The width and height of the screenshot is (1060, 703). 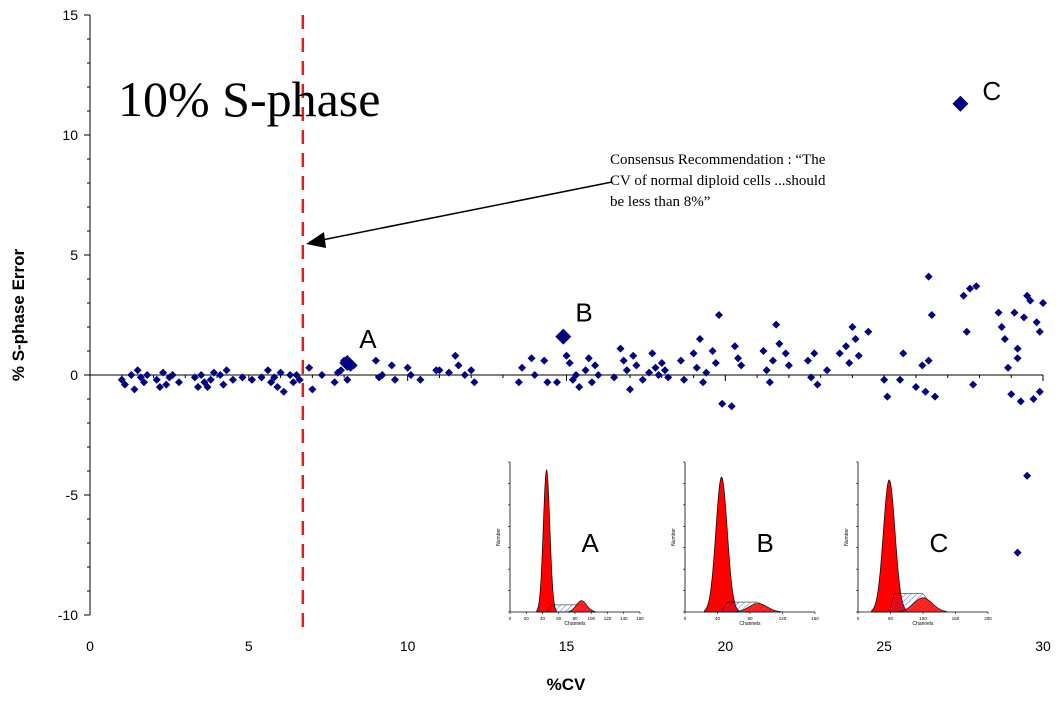 I want to click on inset-x-tick-label: 140, so click(x=624, y=618).